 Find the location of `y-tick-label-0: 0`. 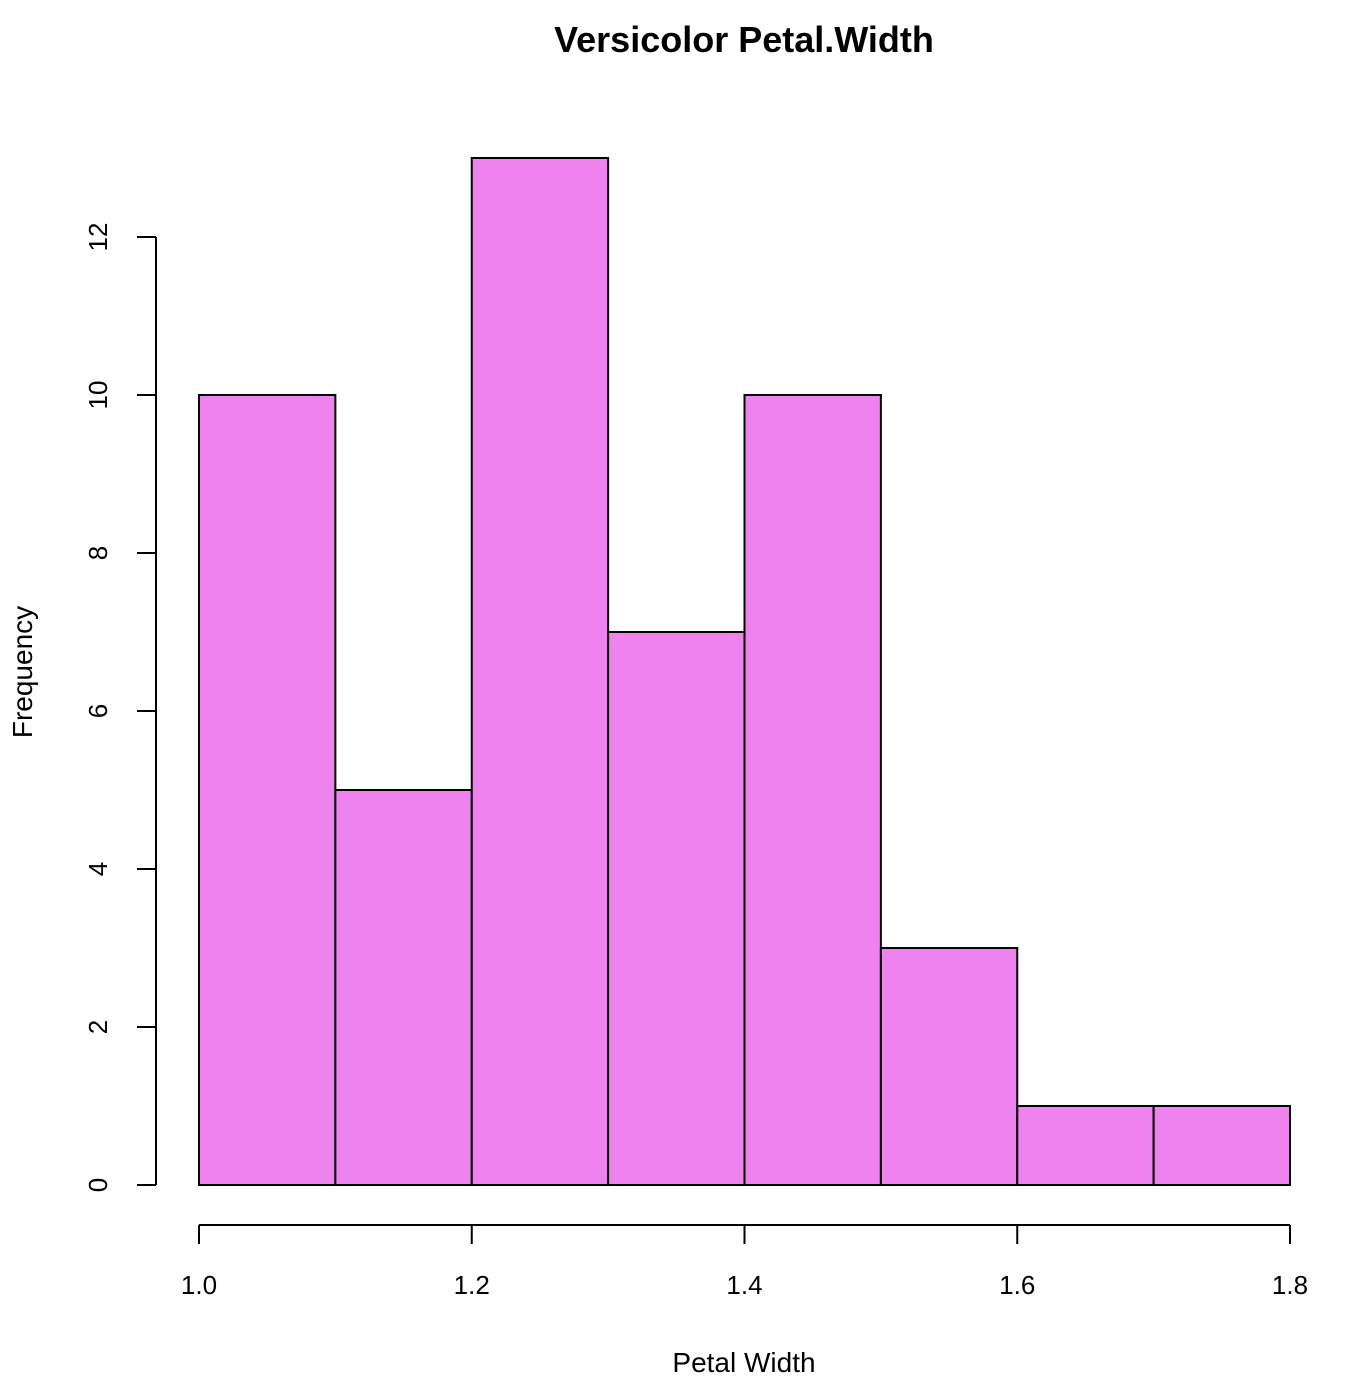

y-tick-label-0: 0 is located at coordinates (98, 1185).